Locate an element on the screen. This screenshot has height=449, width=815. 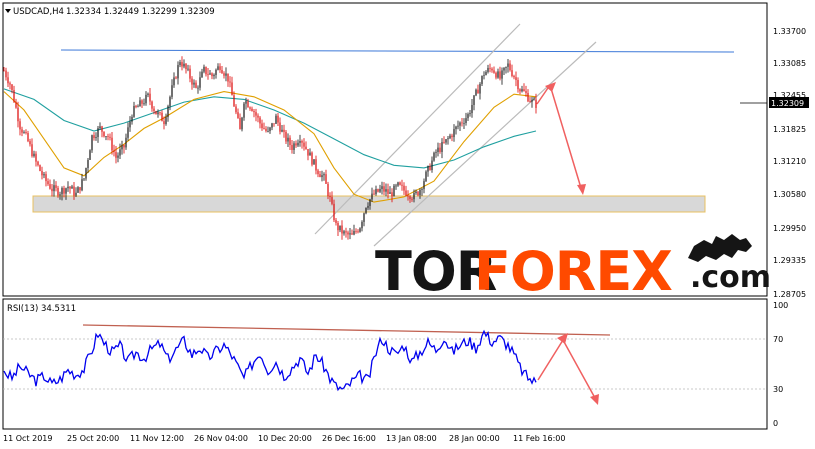
price-tick-label: 1.28705 is located at coordinates (789, 294).